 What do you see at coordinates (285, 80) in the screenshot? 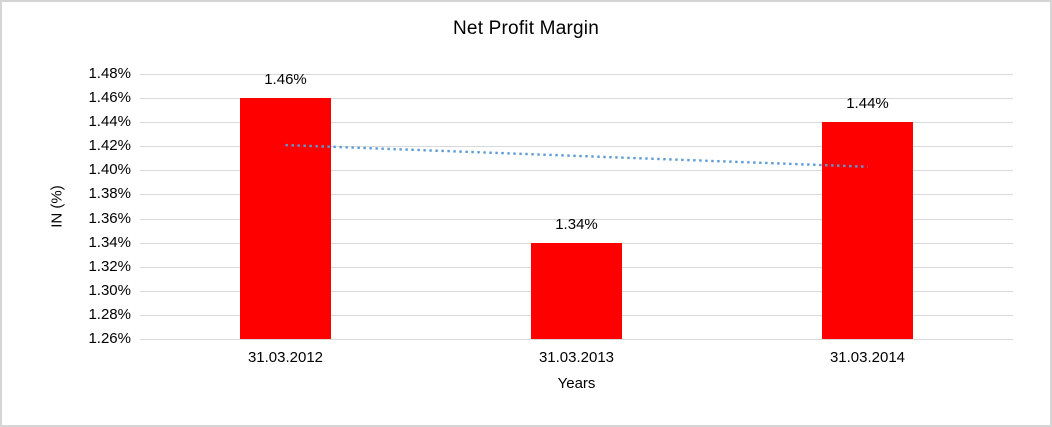
I see `bar-value-label: 1.46%` at bounding box center [285, 80].